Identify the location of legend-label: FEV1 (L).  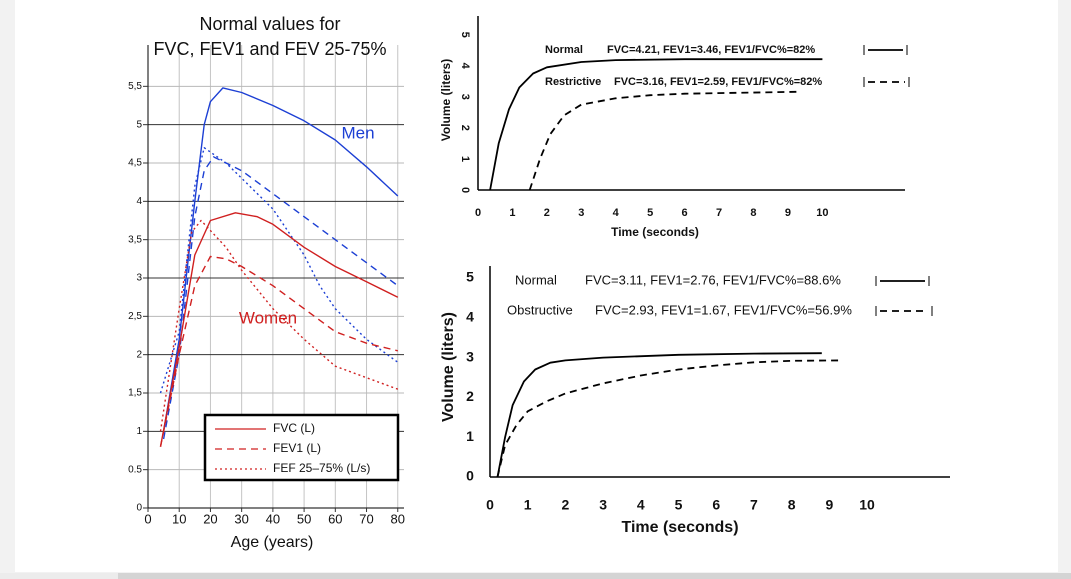
(297, 448).